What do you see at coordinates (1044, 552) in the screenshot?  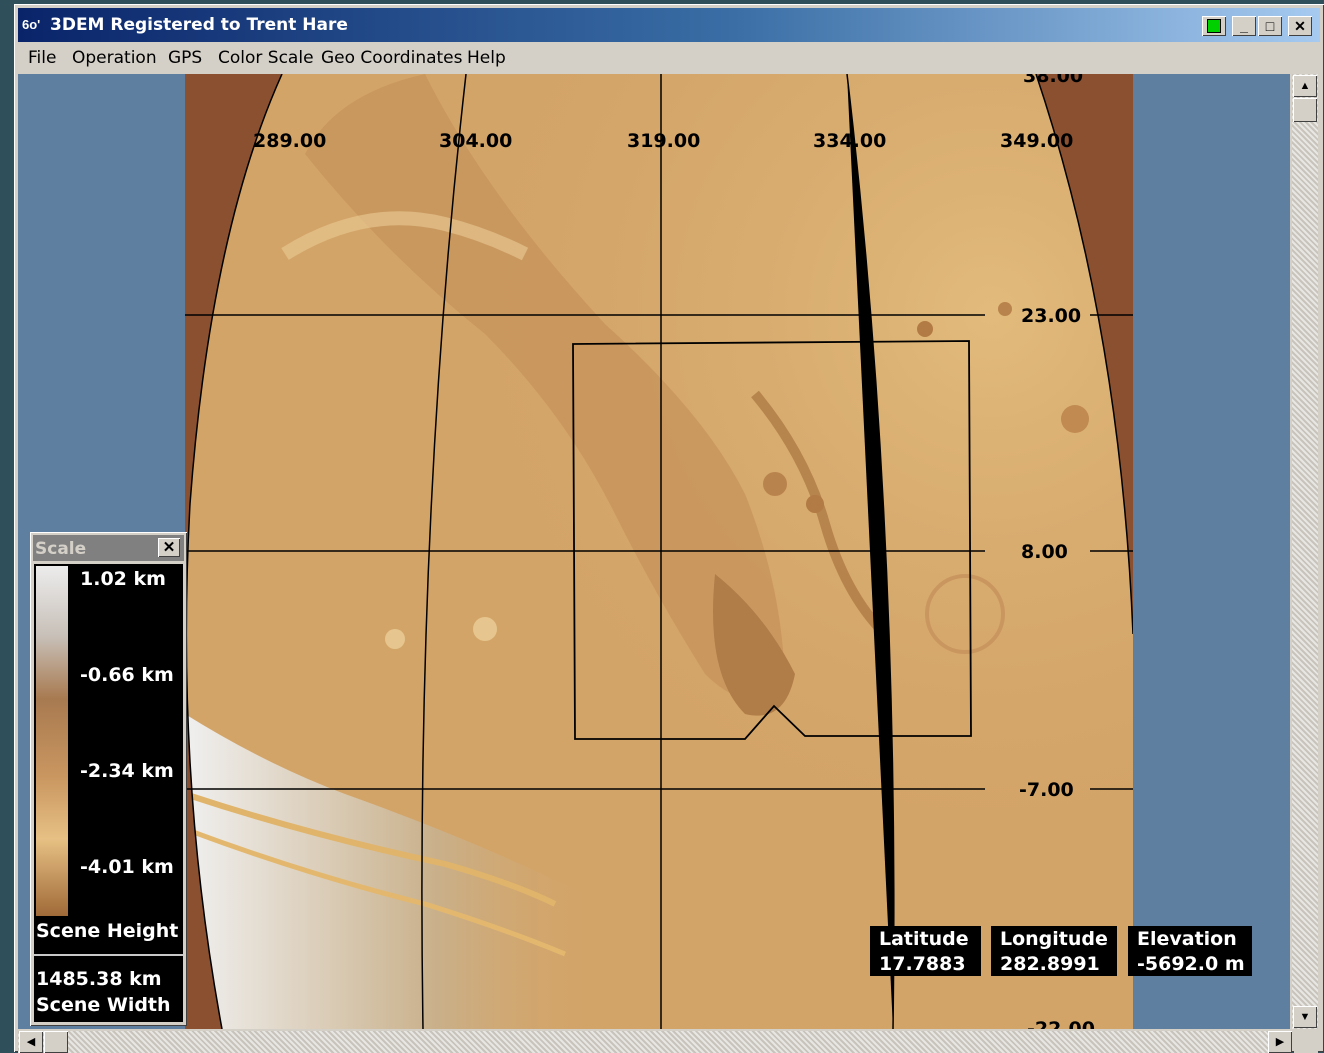 I see `lat-label: 8.00` at bounding box center [1044, 552].